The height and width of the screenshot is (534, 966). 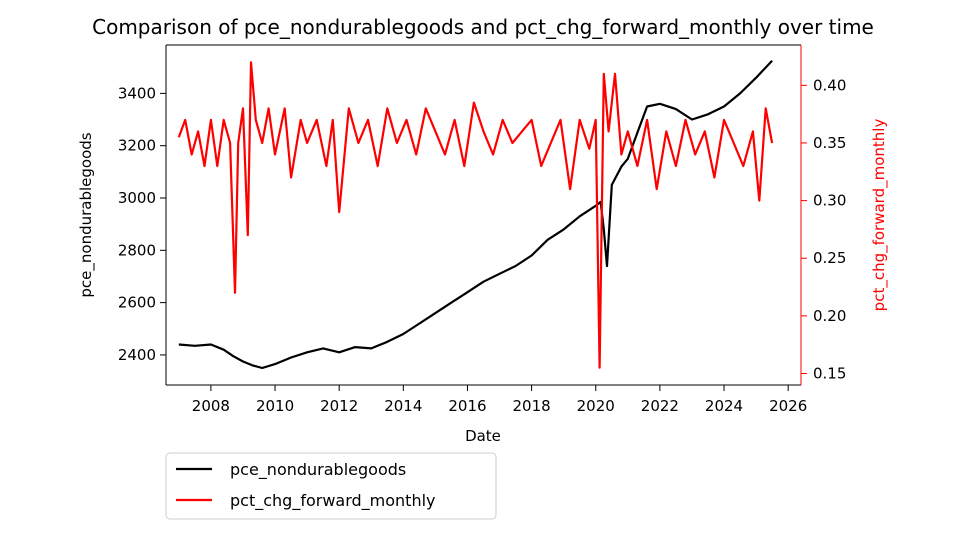 What do you see at coordinates (483, 436) in the screenshot?
I see `x-axis-label: Date` at bounding box center [483, 436].